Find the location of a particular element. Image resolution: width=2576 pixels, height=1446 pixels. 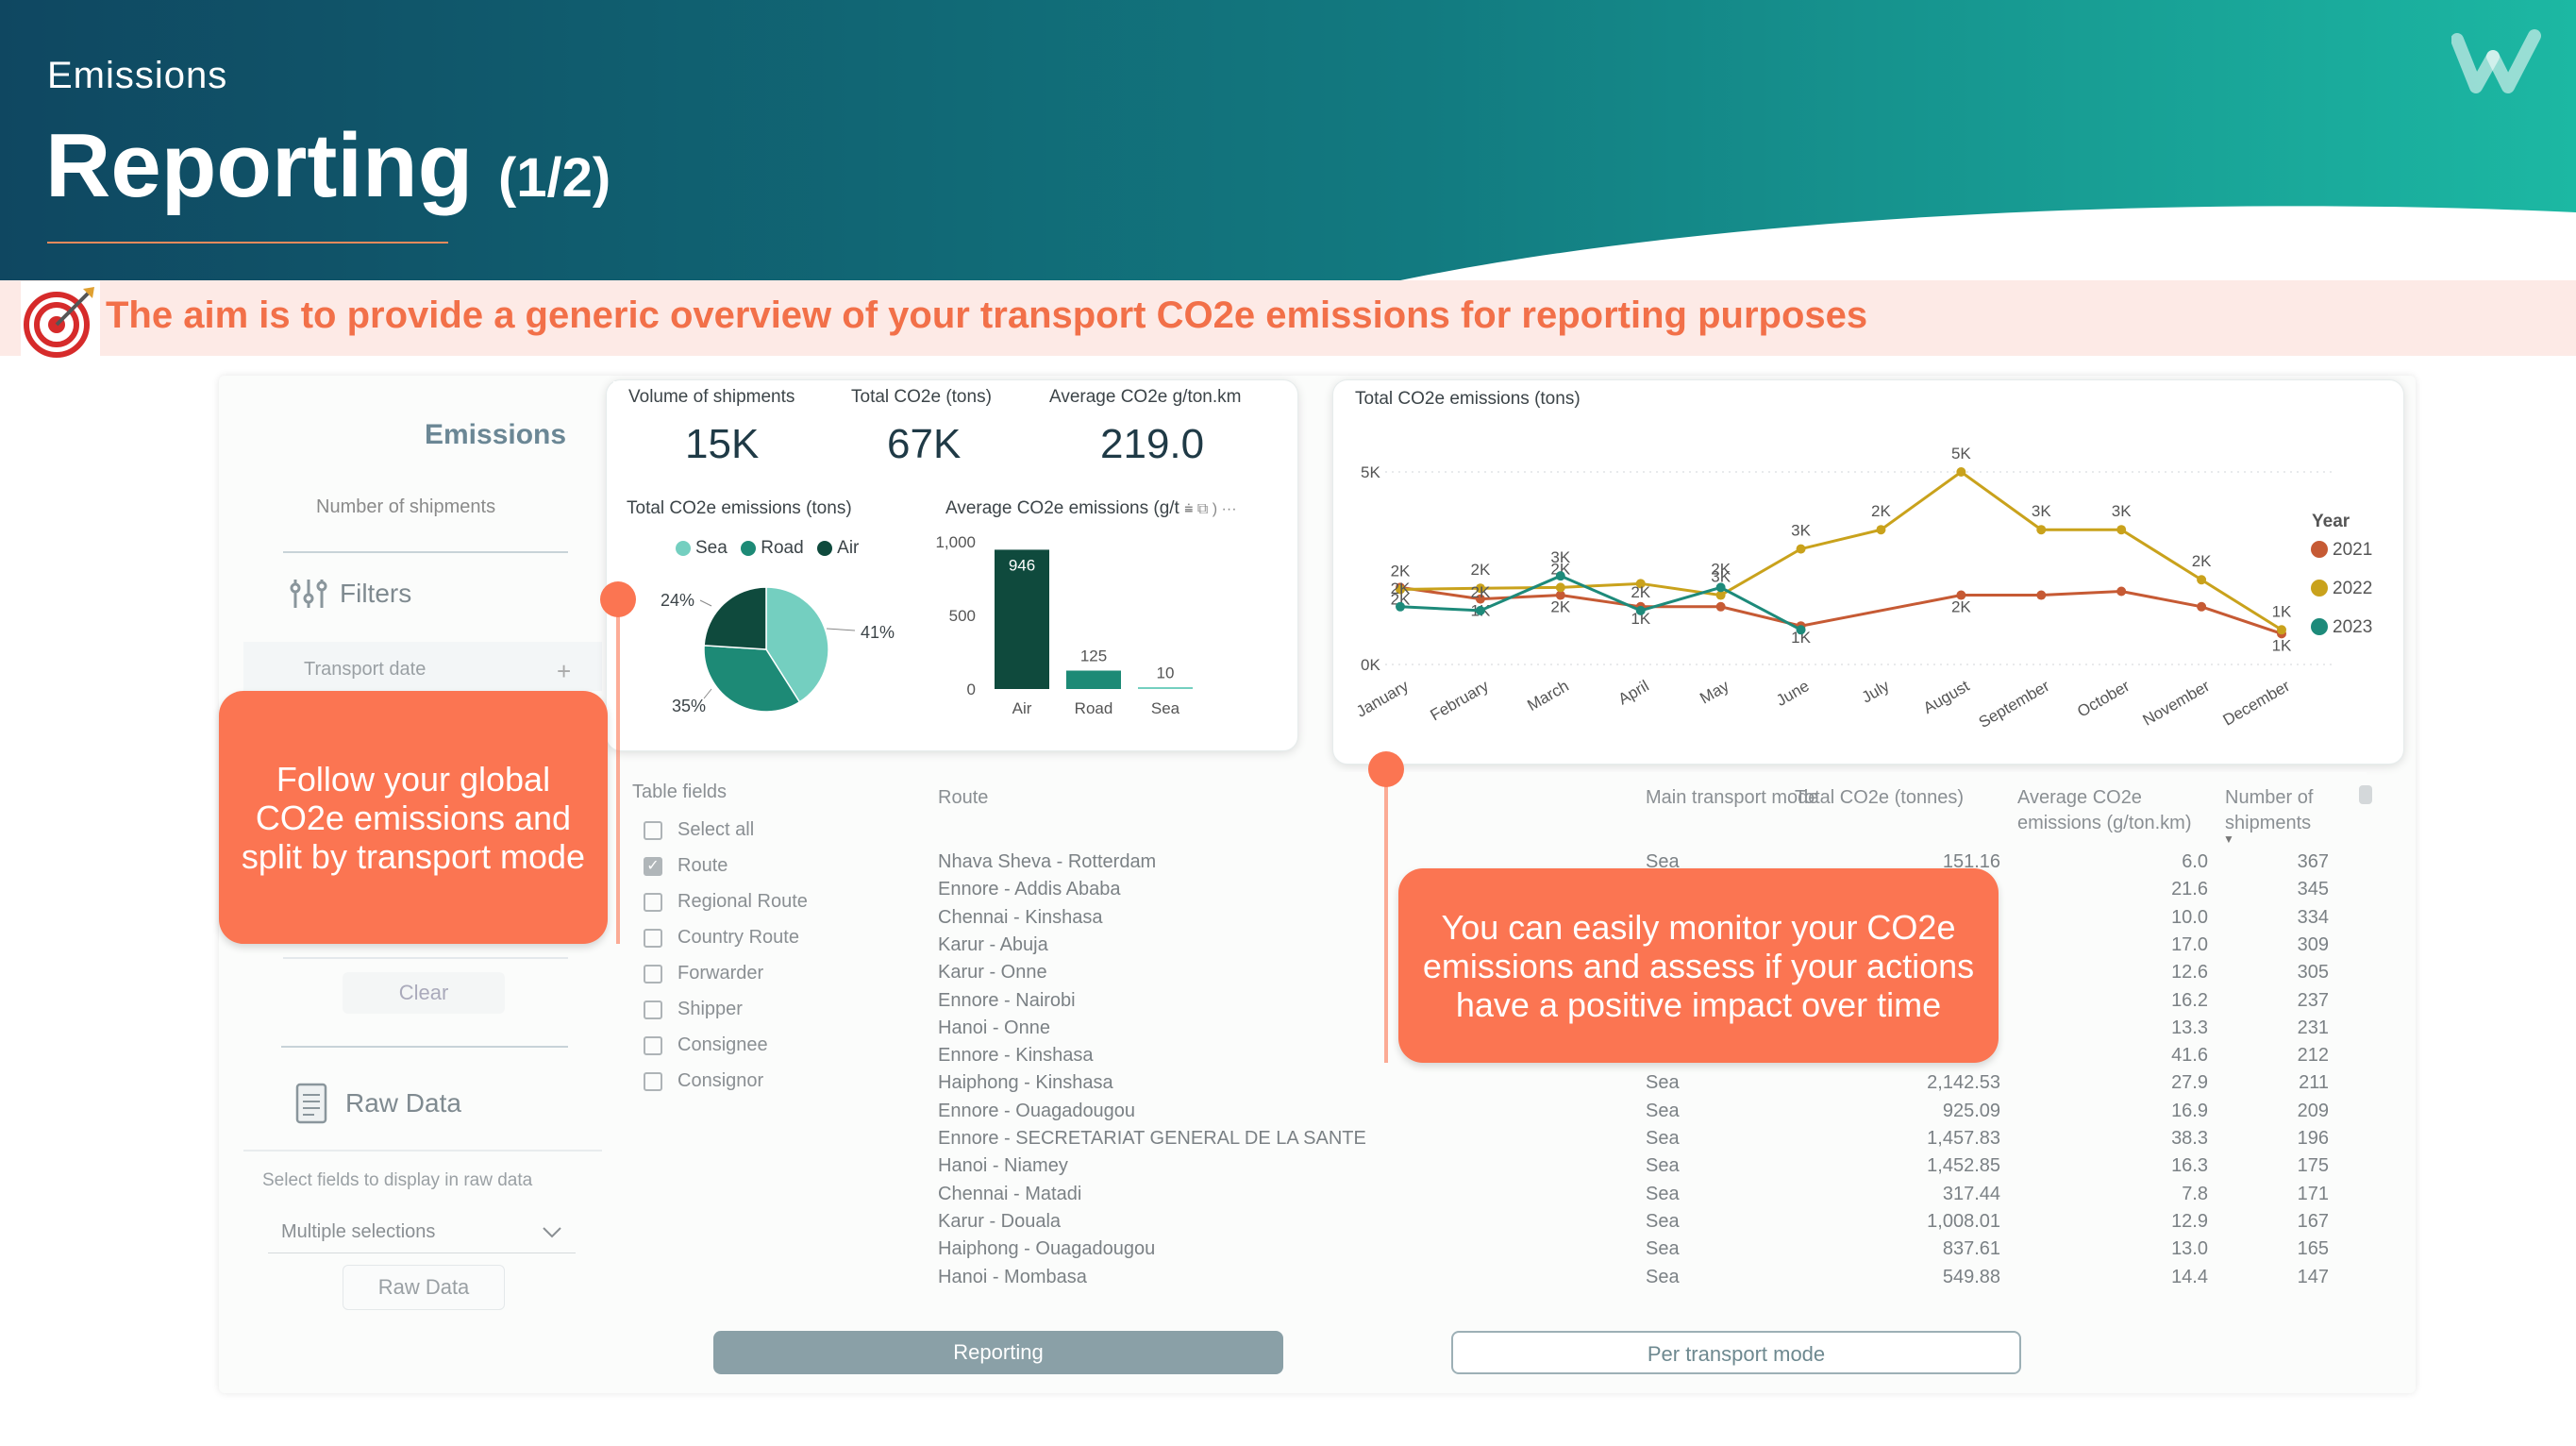

cell-total-co2e: 1,452.85 is located at coordinates (1963, 1166).